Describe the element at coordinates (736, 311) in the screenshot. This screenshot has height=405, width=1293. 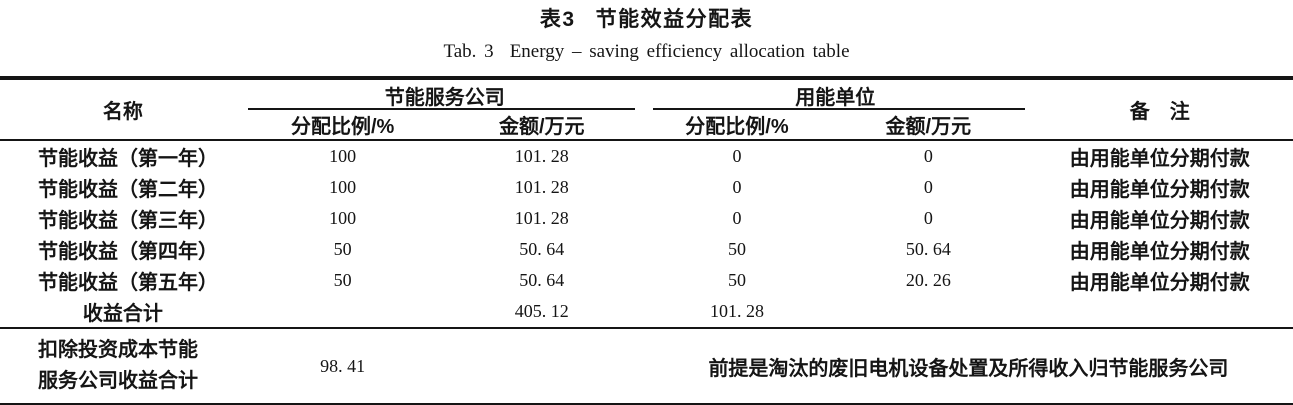
I see `cell-user-ratio: 101. 28` at that location.